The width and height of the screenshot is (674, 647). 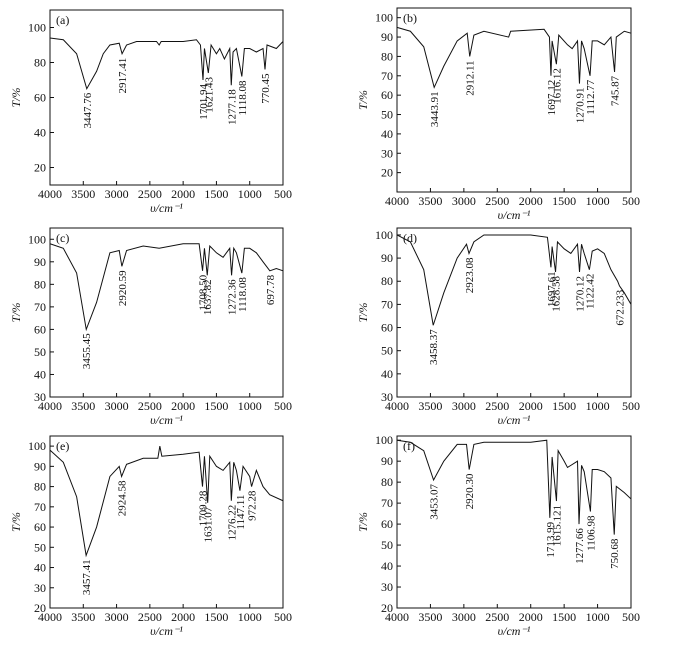 I want to click on peak-label: 2920.59, so click(x=123, y=288).